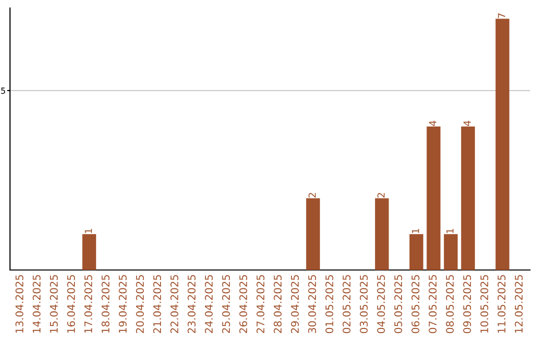  I want to click on x-tick-label: 18.04.2025, so click(106, 304).